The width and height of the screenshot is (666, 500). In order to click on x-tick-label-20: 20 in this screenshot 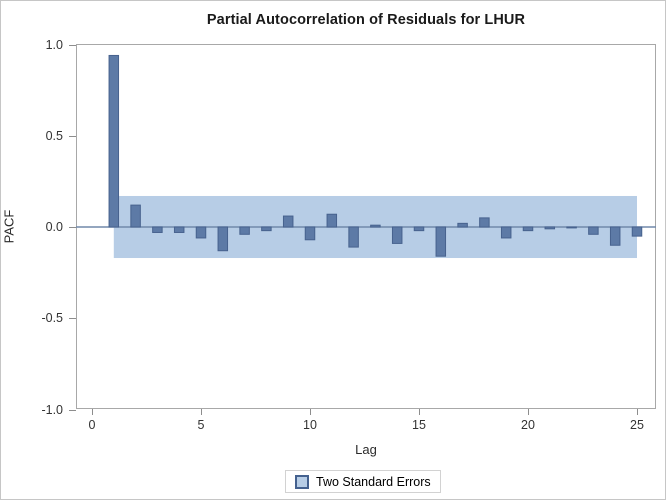, I will do `click(528, 425)`.